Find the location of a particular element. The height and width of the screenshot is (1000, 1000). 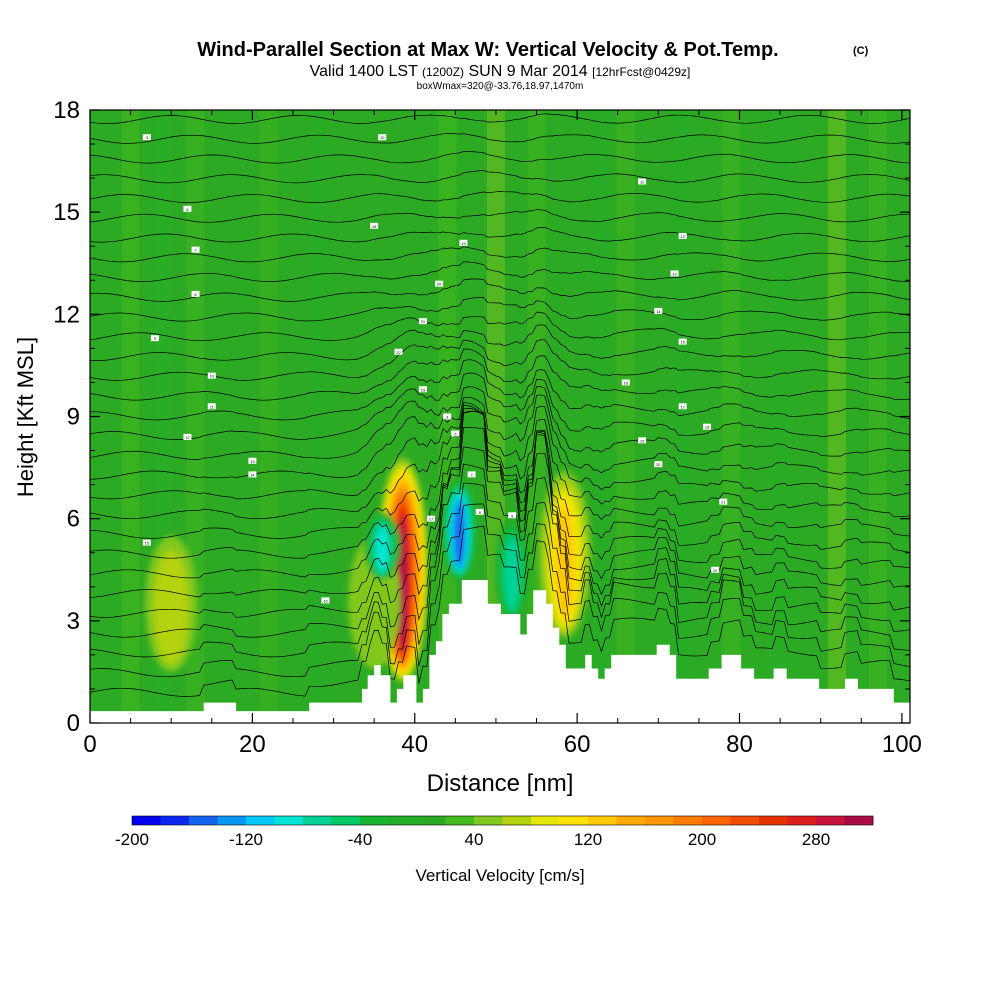

colorbar is located at coordinates (502, 820).